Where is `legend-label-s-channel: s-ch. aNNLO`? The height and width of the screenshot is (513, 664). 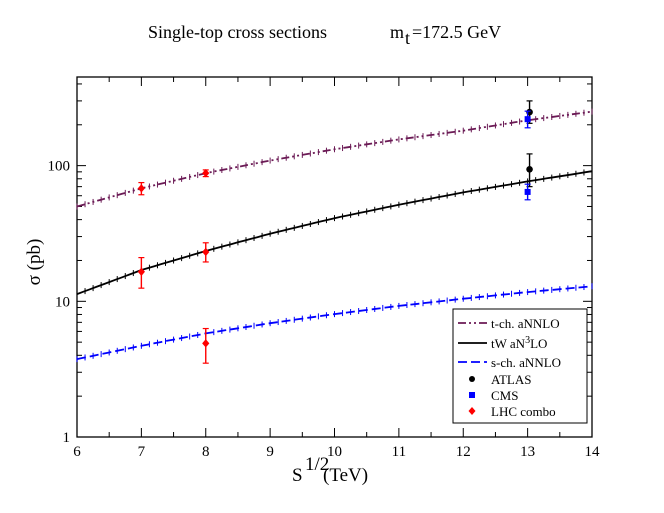
legend-label-s-channel: s-ch. aNNLO is located at coordinates (526, 362).